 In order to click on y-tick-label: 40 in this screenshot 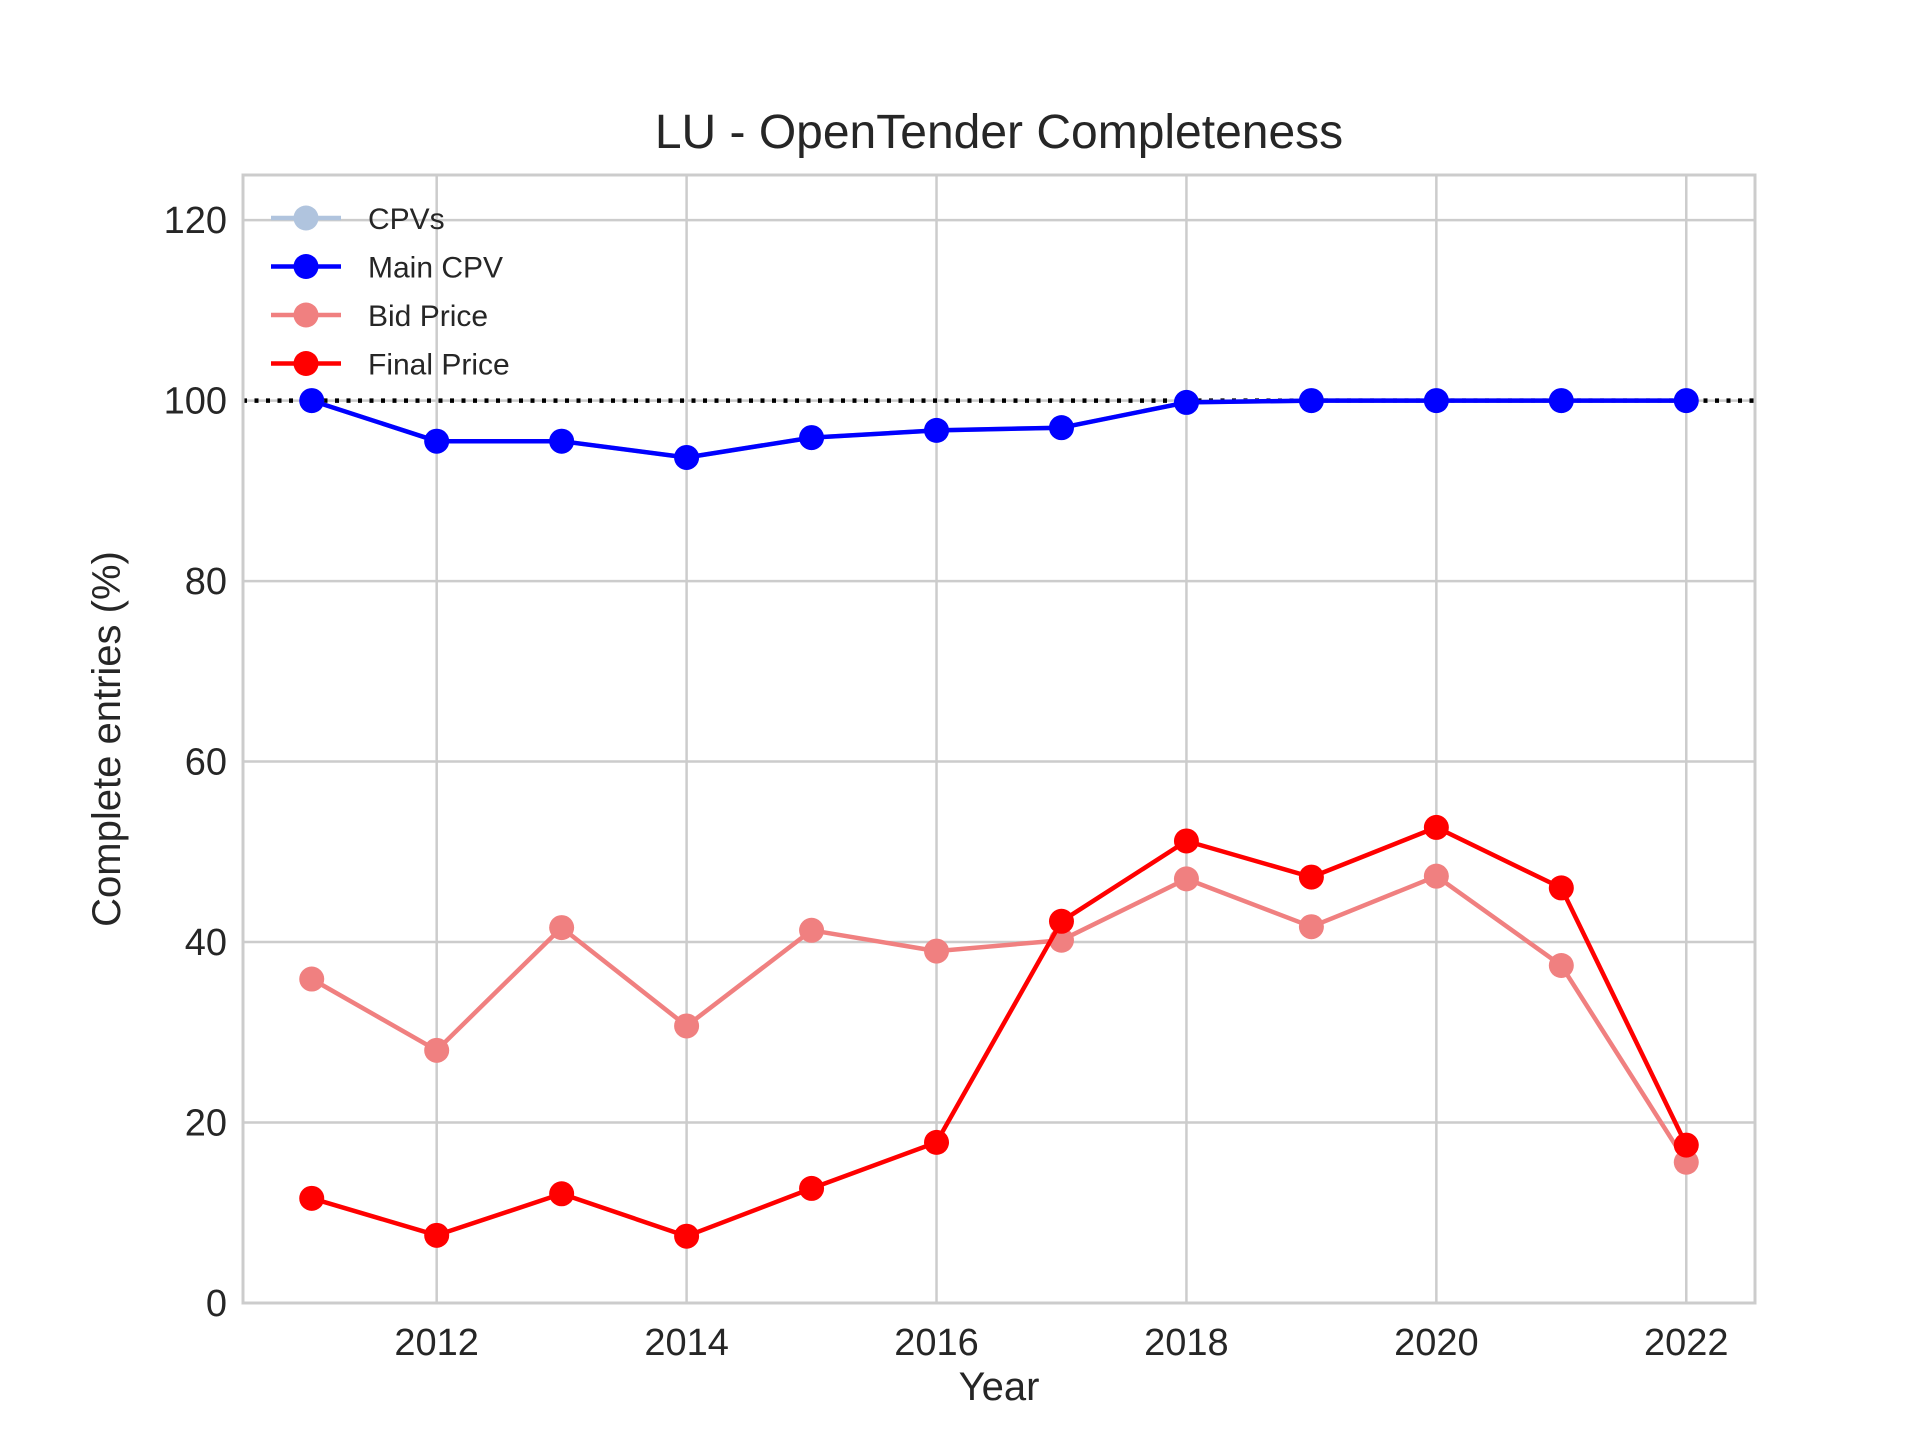, I will do `click(206, 943)`.